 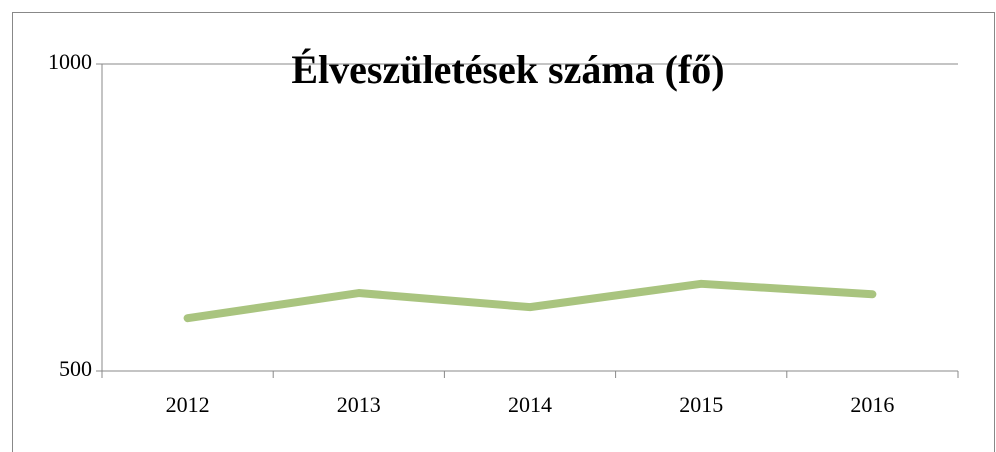 What do you see at coordinates (530, 301) in the screenshot?
I see `line-series` at bounding box center [530, 301].